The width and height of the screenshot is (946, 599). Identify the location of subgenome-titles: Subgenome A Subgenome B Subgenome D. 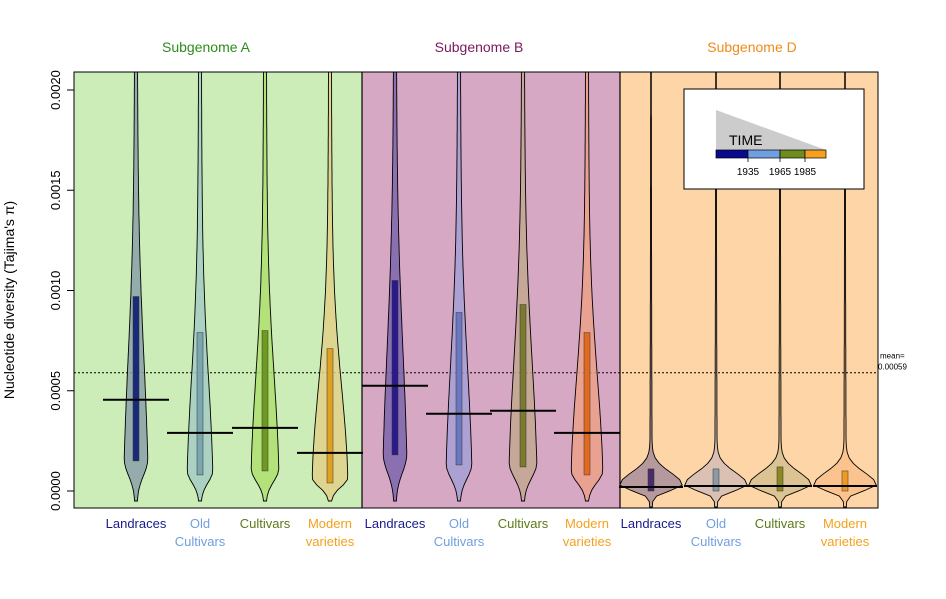
(479, 47).